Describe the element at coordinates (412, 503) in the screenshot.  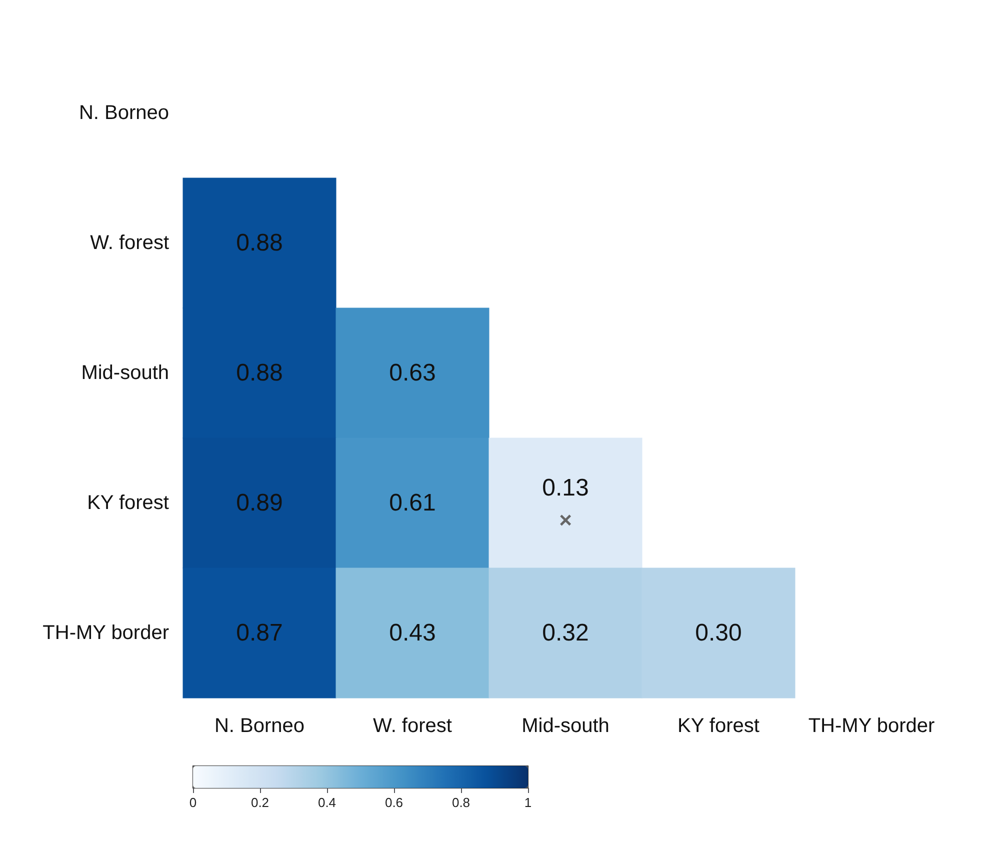
I see `data-label: 0.61` at that location.